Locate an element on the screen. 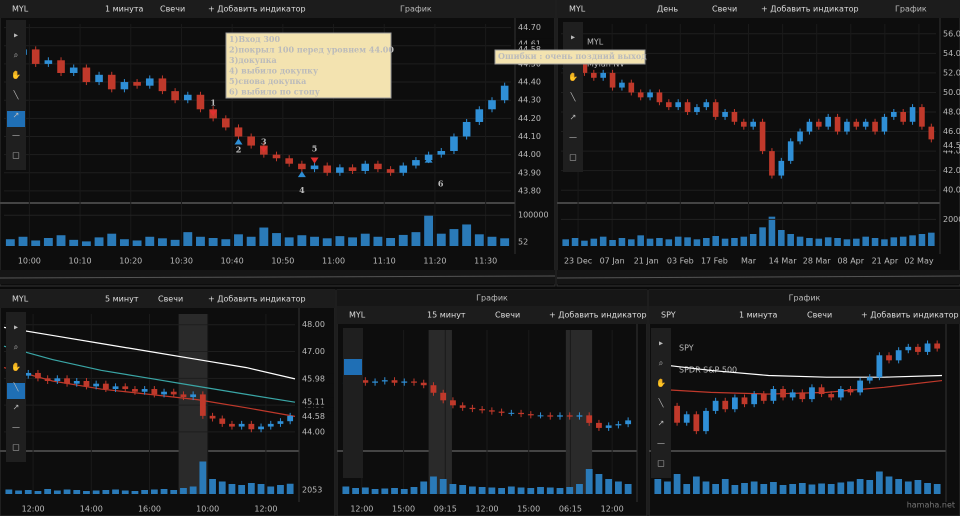 The image size is (960, 516). symbol: SPY is located at coordinates (668, 315).